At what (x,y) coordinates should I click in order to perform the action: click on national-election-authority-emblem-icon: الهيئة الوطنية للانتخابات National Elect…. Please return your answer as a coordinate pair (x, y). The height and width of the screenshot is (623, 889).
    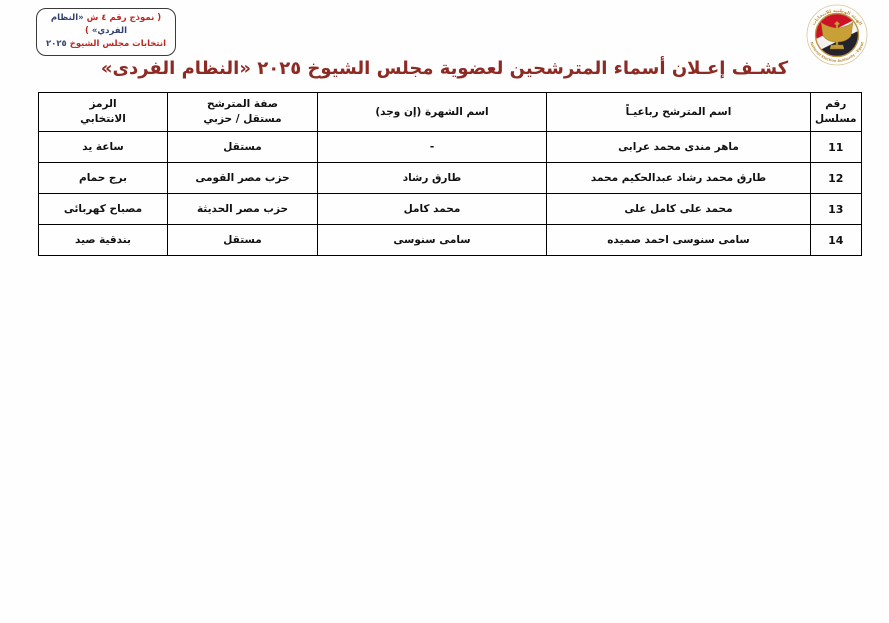
    Looking at the image, I should click on (837, 35).